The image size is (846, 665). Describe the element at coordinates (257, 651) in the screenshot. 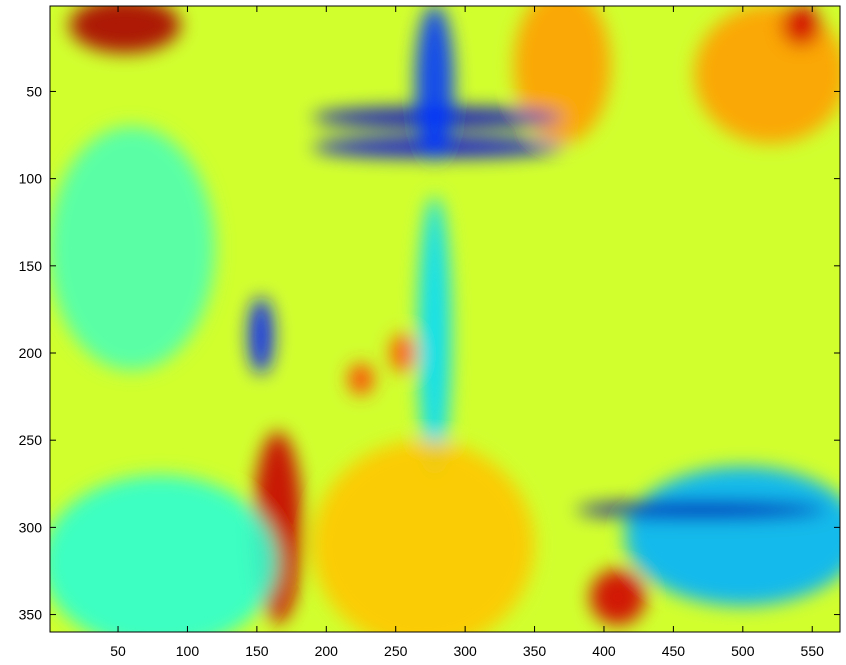

I see `x-tick-label: 150` at that location.